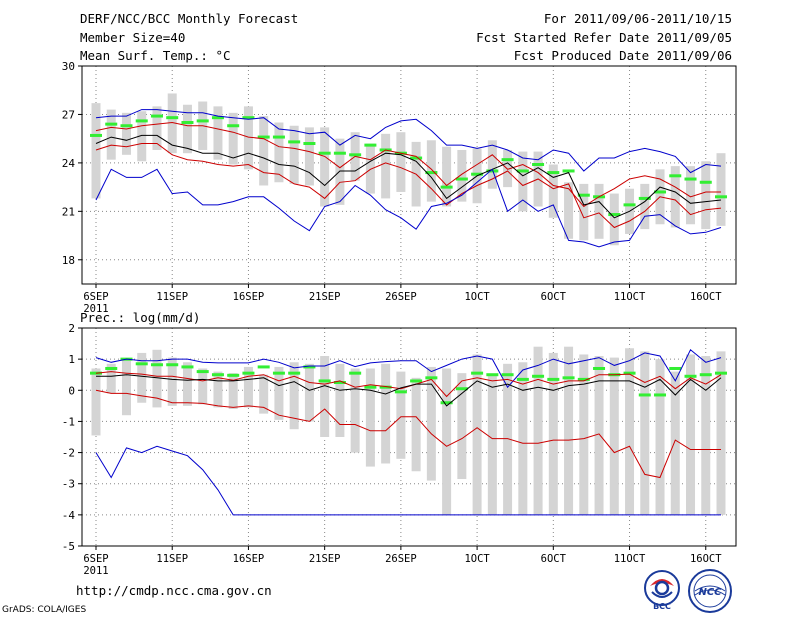  I want to click on panel1-mean-line, so click(408, 176).